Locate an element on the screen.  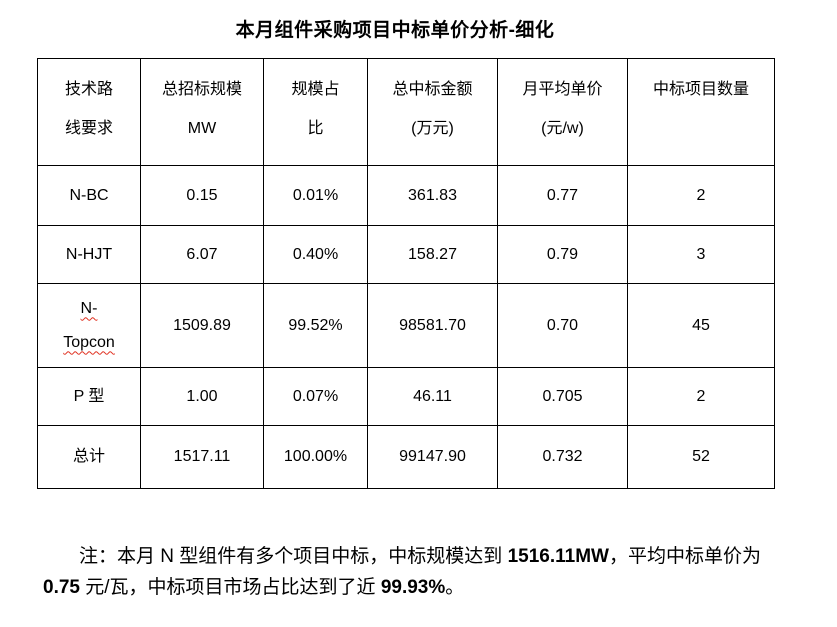
footnote-text: ，平均中标单价为 is located at coordinates (684, 556).